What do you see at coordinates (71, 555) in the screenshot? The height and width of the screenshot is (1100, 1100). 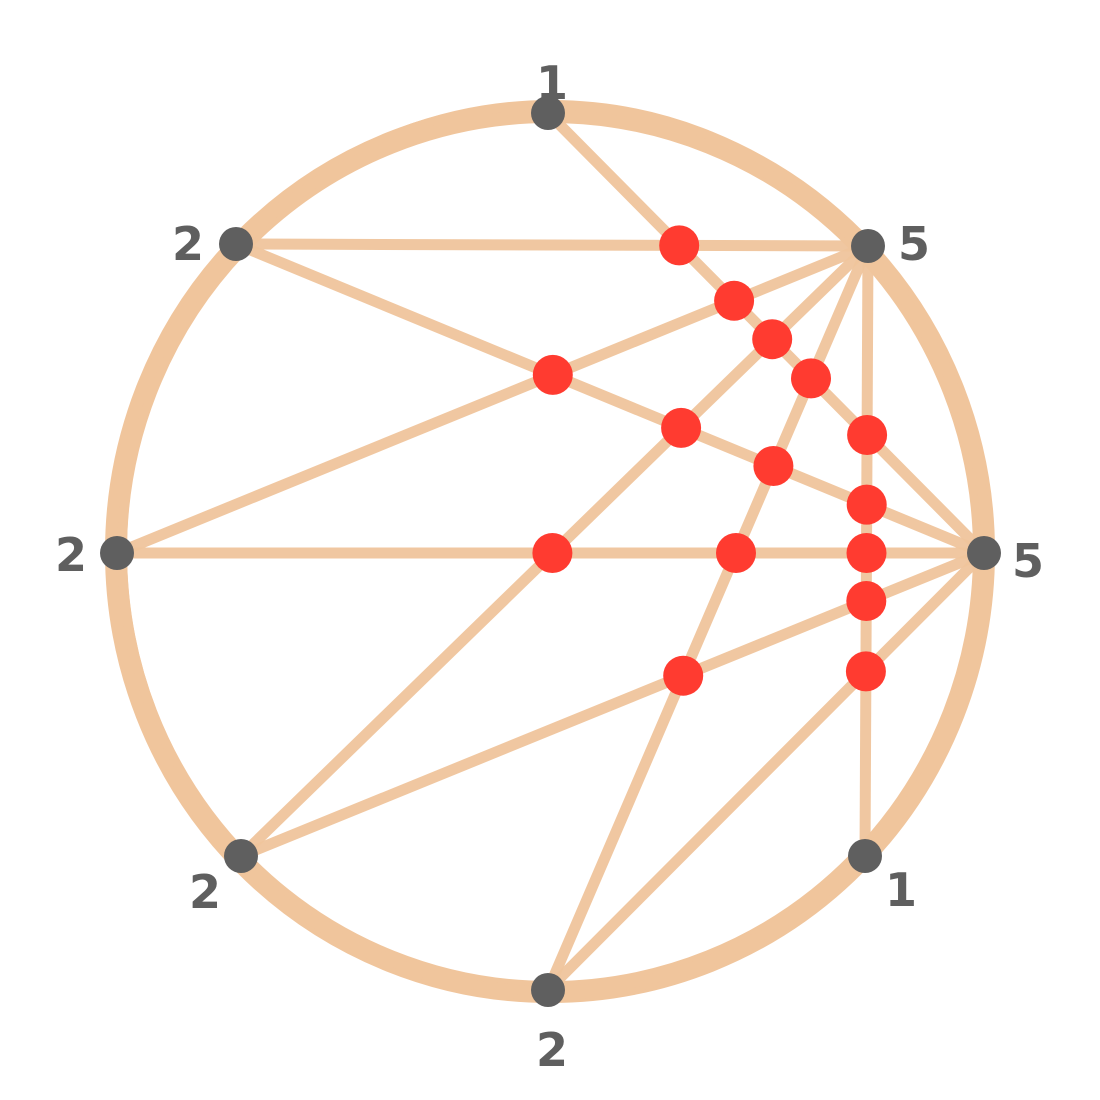 I see `degree-label-left: 2` at bounding box center [71, 555].